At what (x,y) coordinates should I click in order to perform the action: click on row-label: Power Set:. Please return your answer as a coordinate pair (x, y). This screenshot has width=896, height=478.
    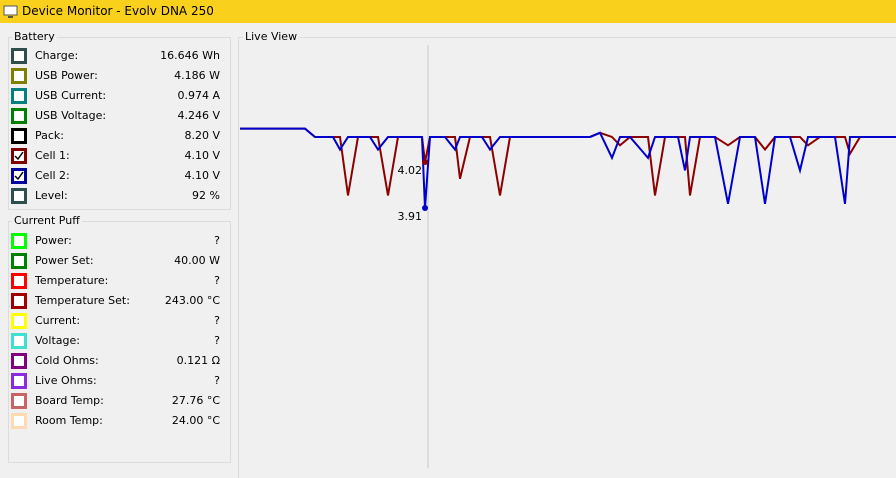
    Looking at the image, I should click on (64, 260).